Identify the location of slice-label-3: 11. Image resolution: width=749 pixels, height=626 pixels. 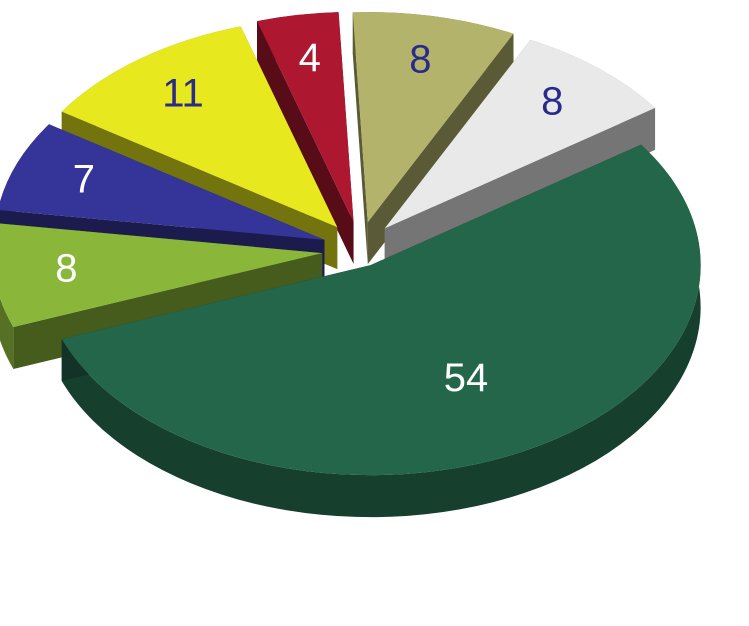
(183, 94).